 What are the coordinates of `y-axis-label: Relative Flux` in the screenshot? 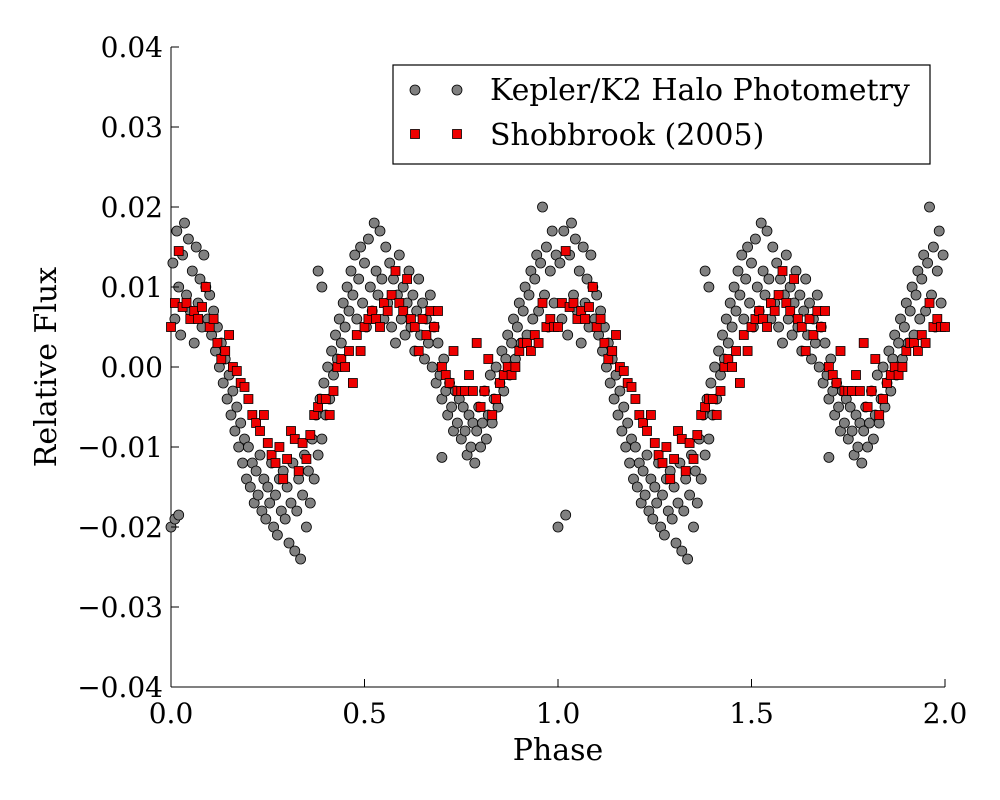 It's located at (46, 367).